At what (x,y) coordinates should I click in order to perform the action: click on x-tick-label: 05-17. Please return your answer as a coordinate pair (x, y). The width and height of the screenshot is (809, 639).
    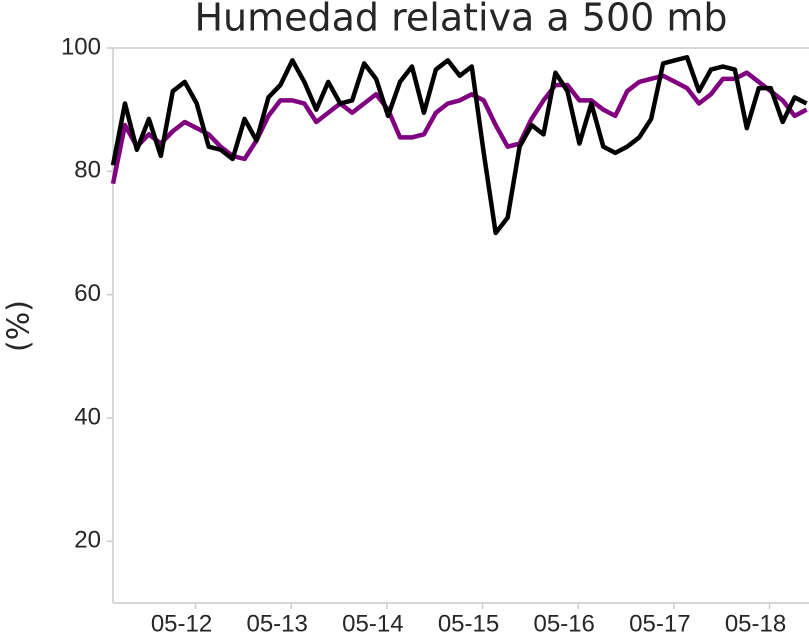
    Looking at the image, I should click on (659, 623).